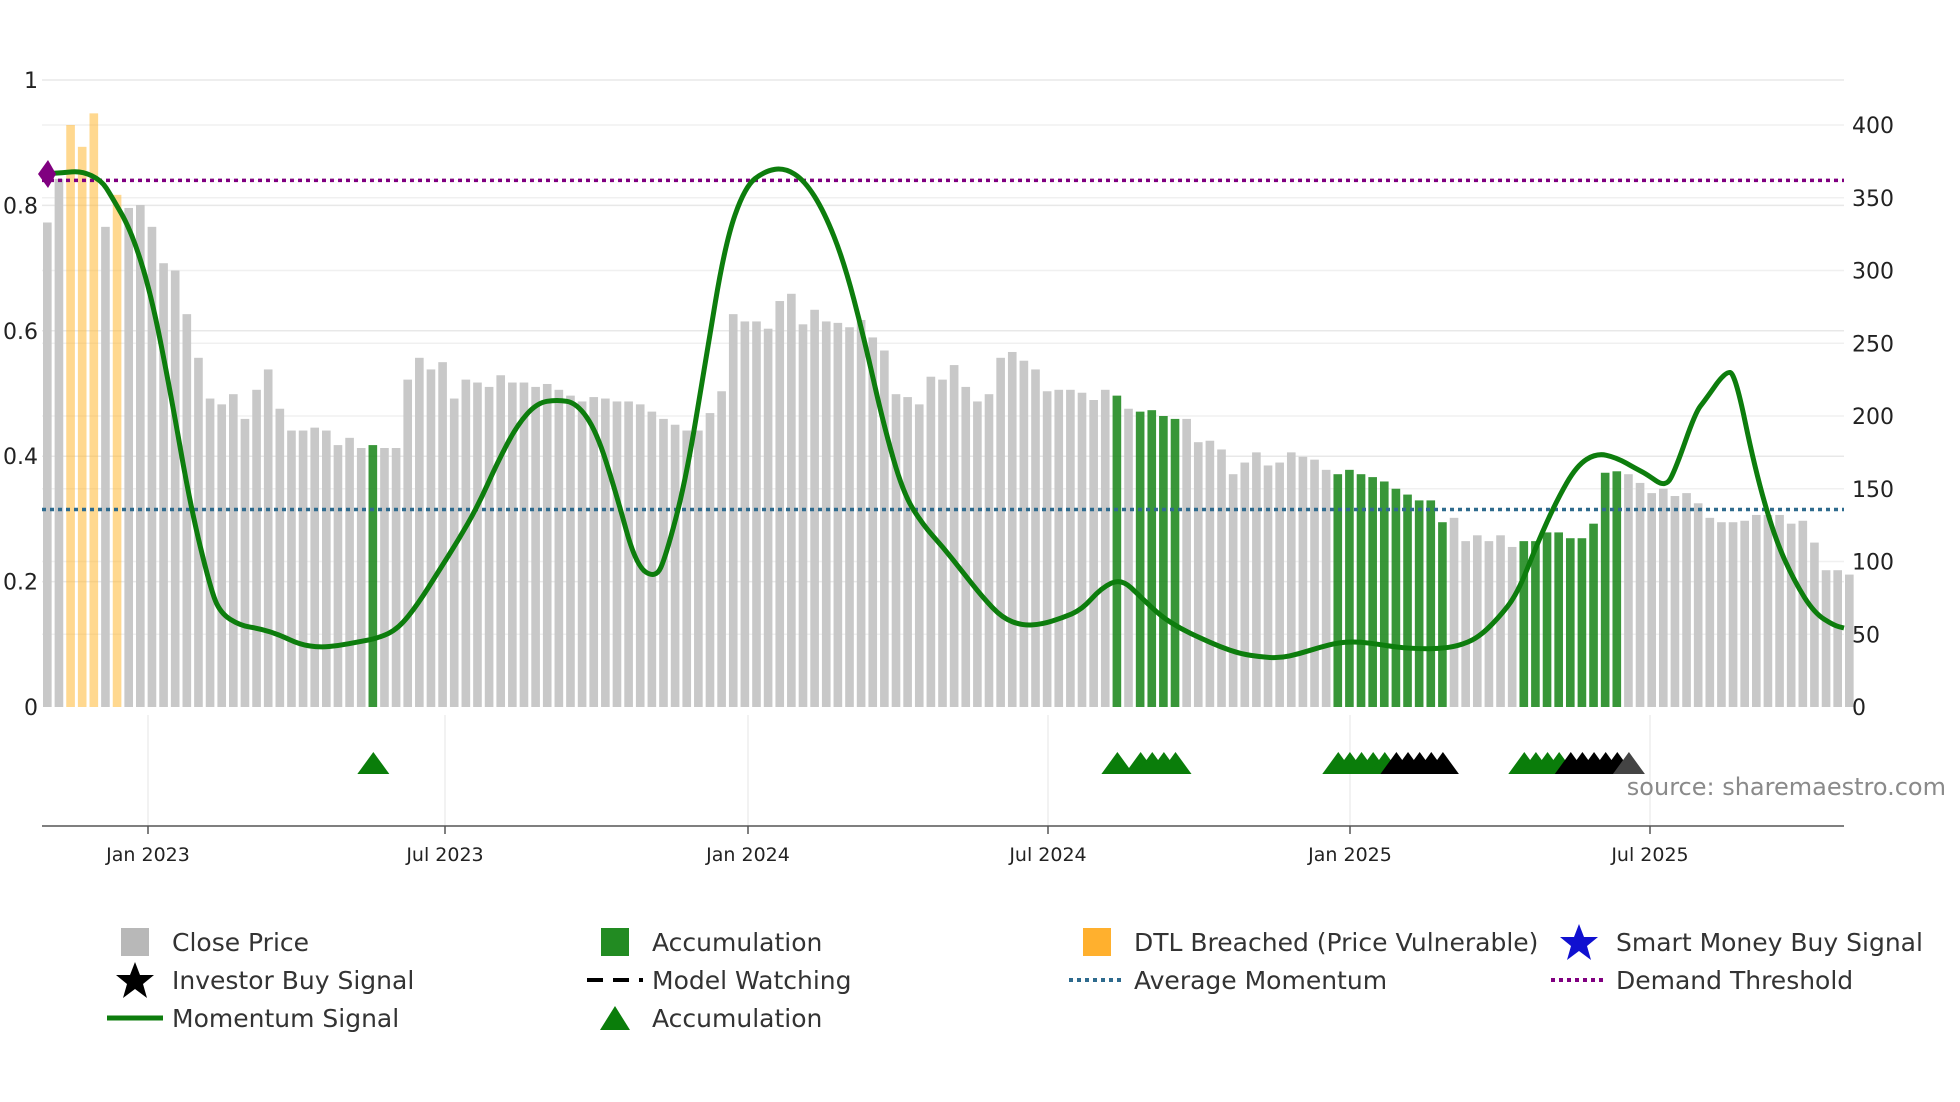 The height and width of the screenshot is (1102, 1960). What do you see at coordinates (20, 457) in the screenshot?
I see `left-axis-tick-label: 0.4` at bounding box center [20, 457].